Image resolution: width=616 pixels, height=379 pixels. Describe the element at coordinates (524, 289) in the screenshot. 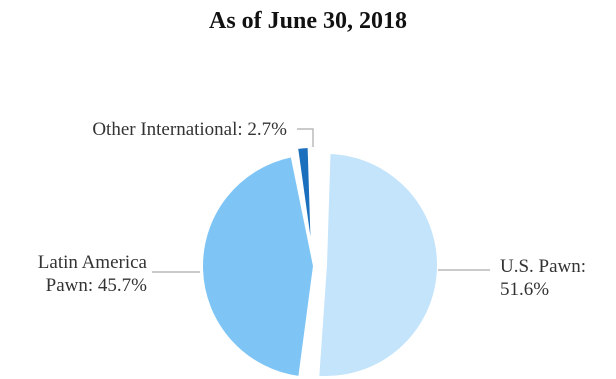

I see `slice-label-line: 51.6%` at that location.